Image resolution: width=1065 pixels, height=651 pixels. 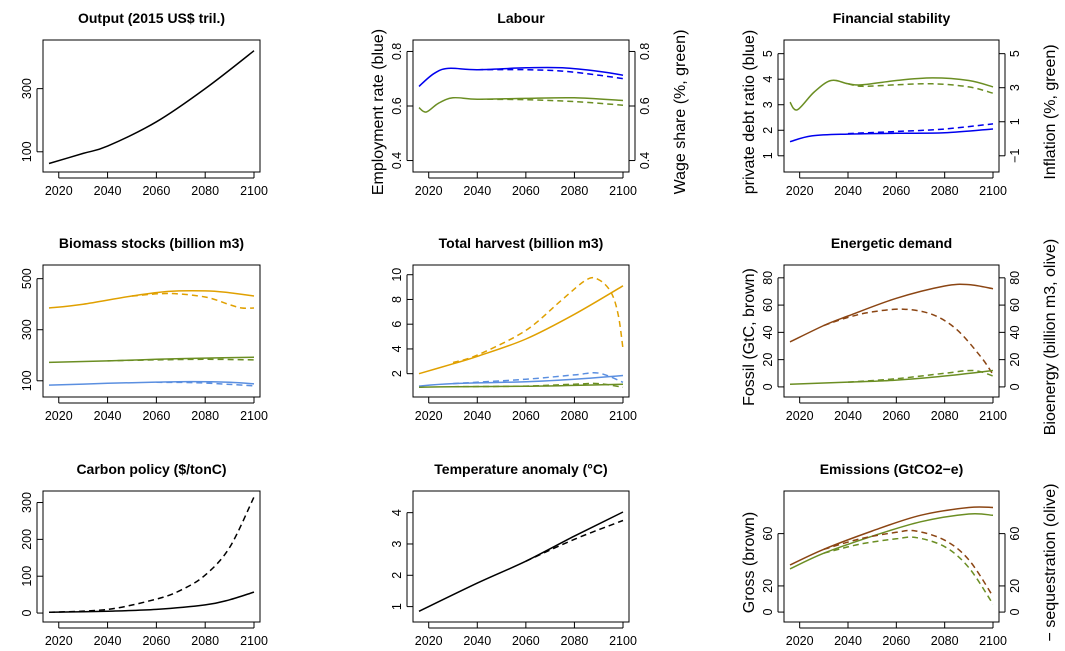 What do you see at coordinates (749, 562) in the screenshot?
I see `y-axis-label: Gross (brown)` at bounding box center [749, 562].